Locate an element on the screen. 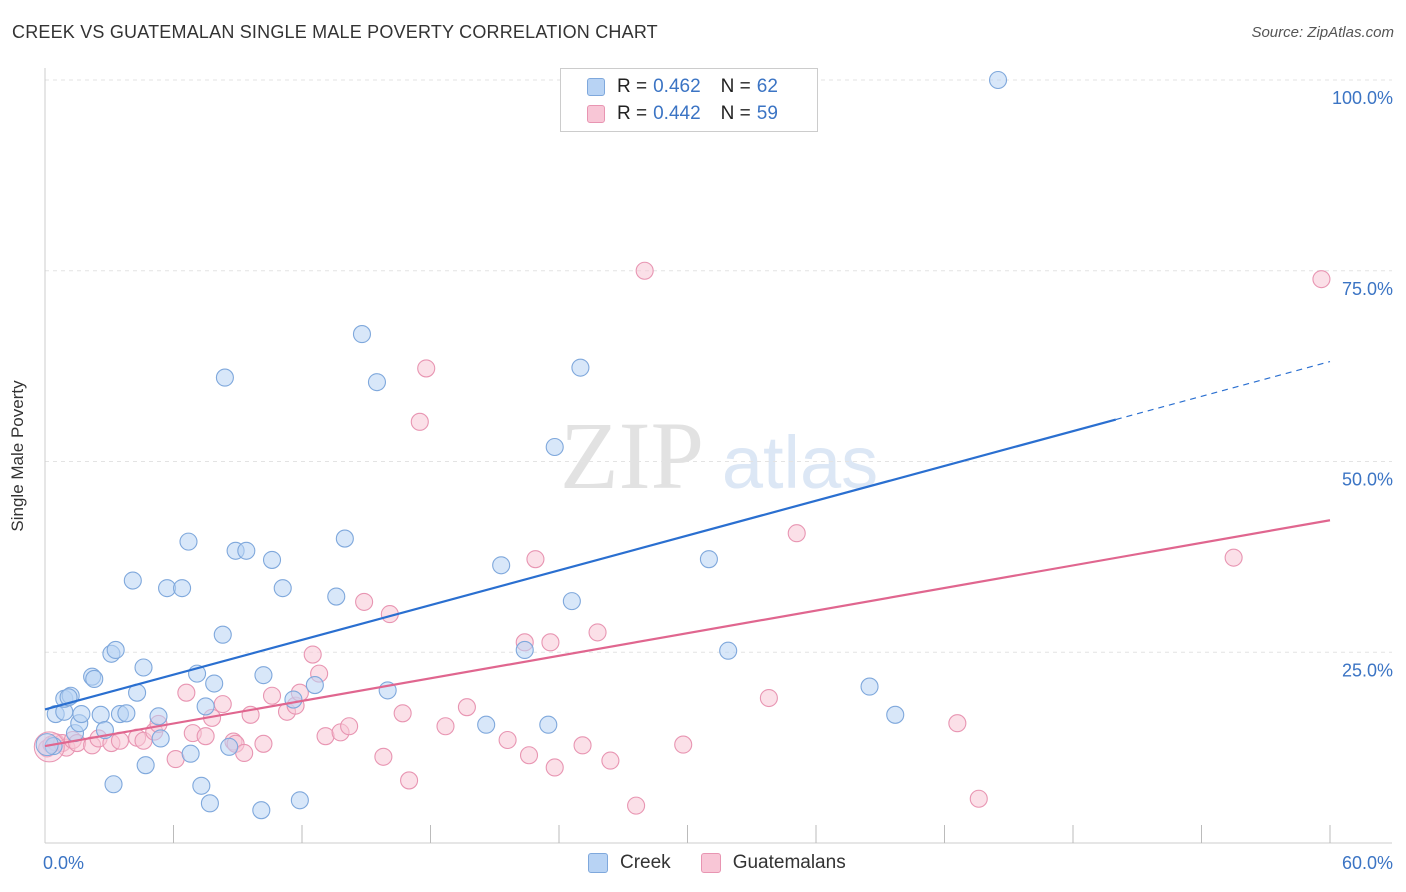 The width and height of the screenshot is (1406, 892). x-tick-label-min: 0.0% is located at coordinates (63, 863).